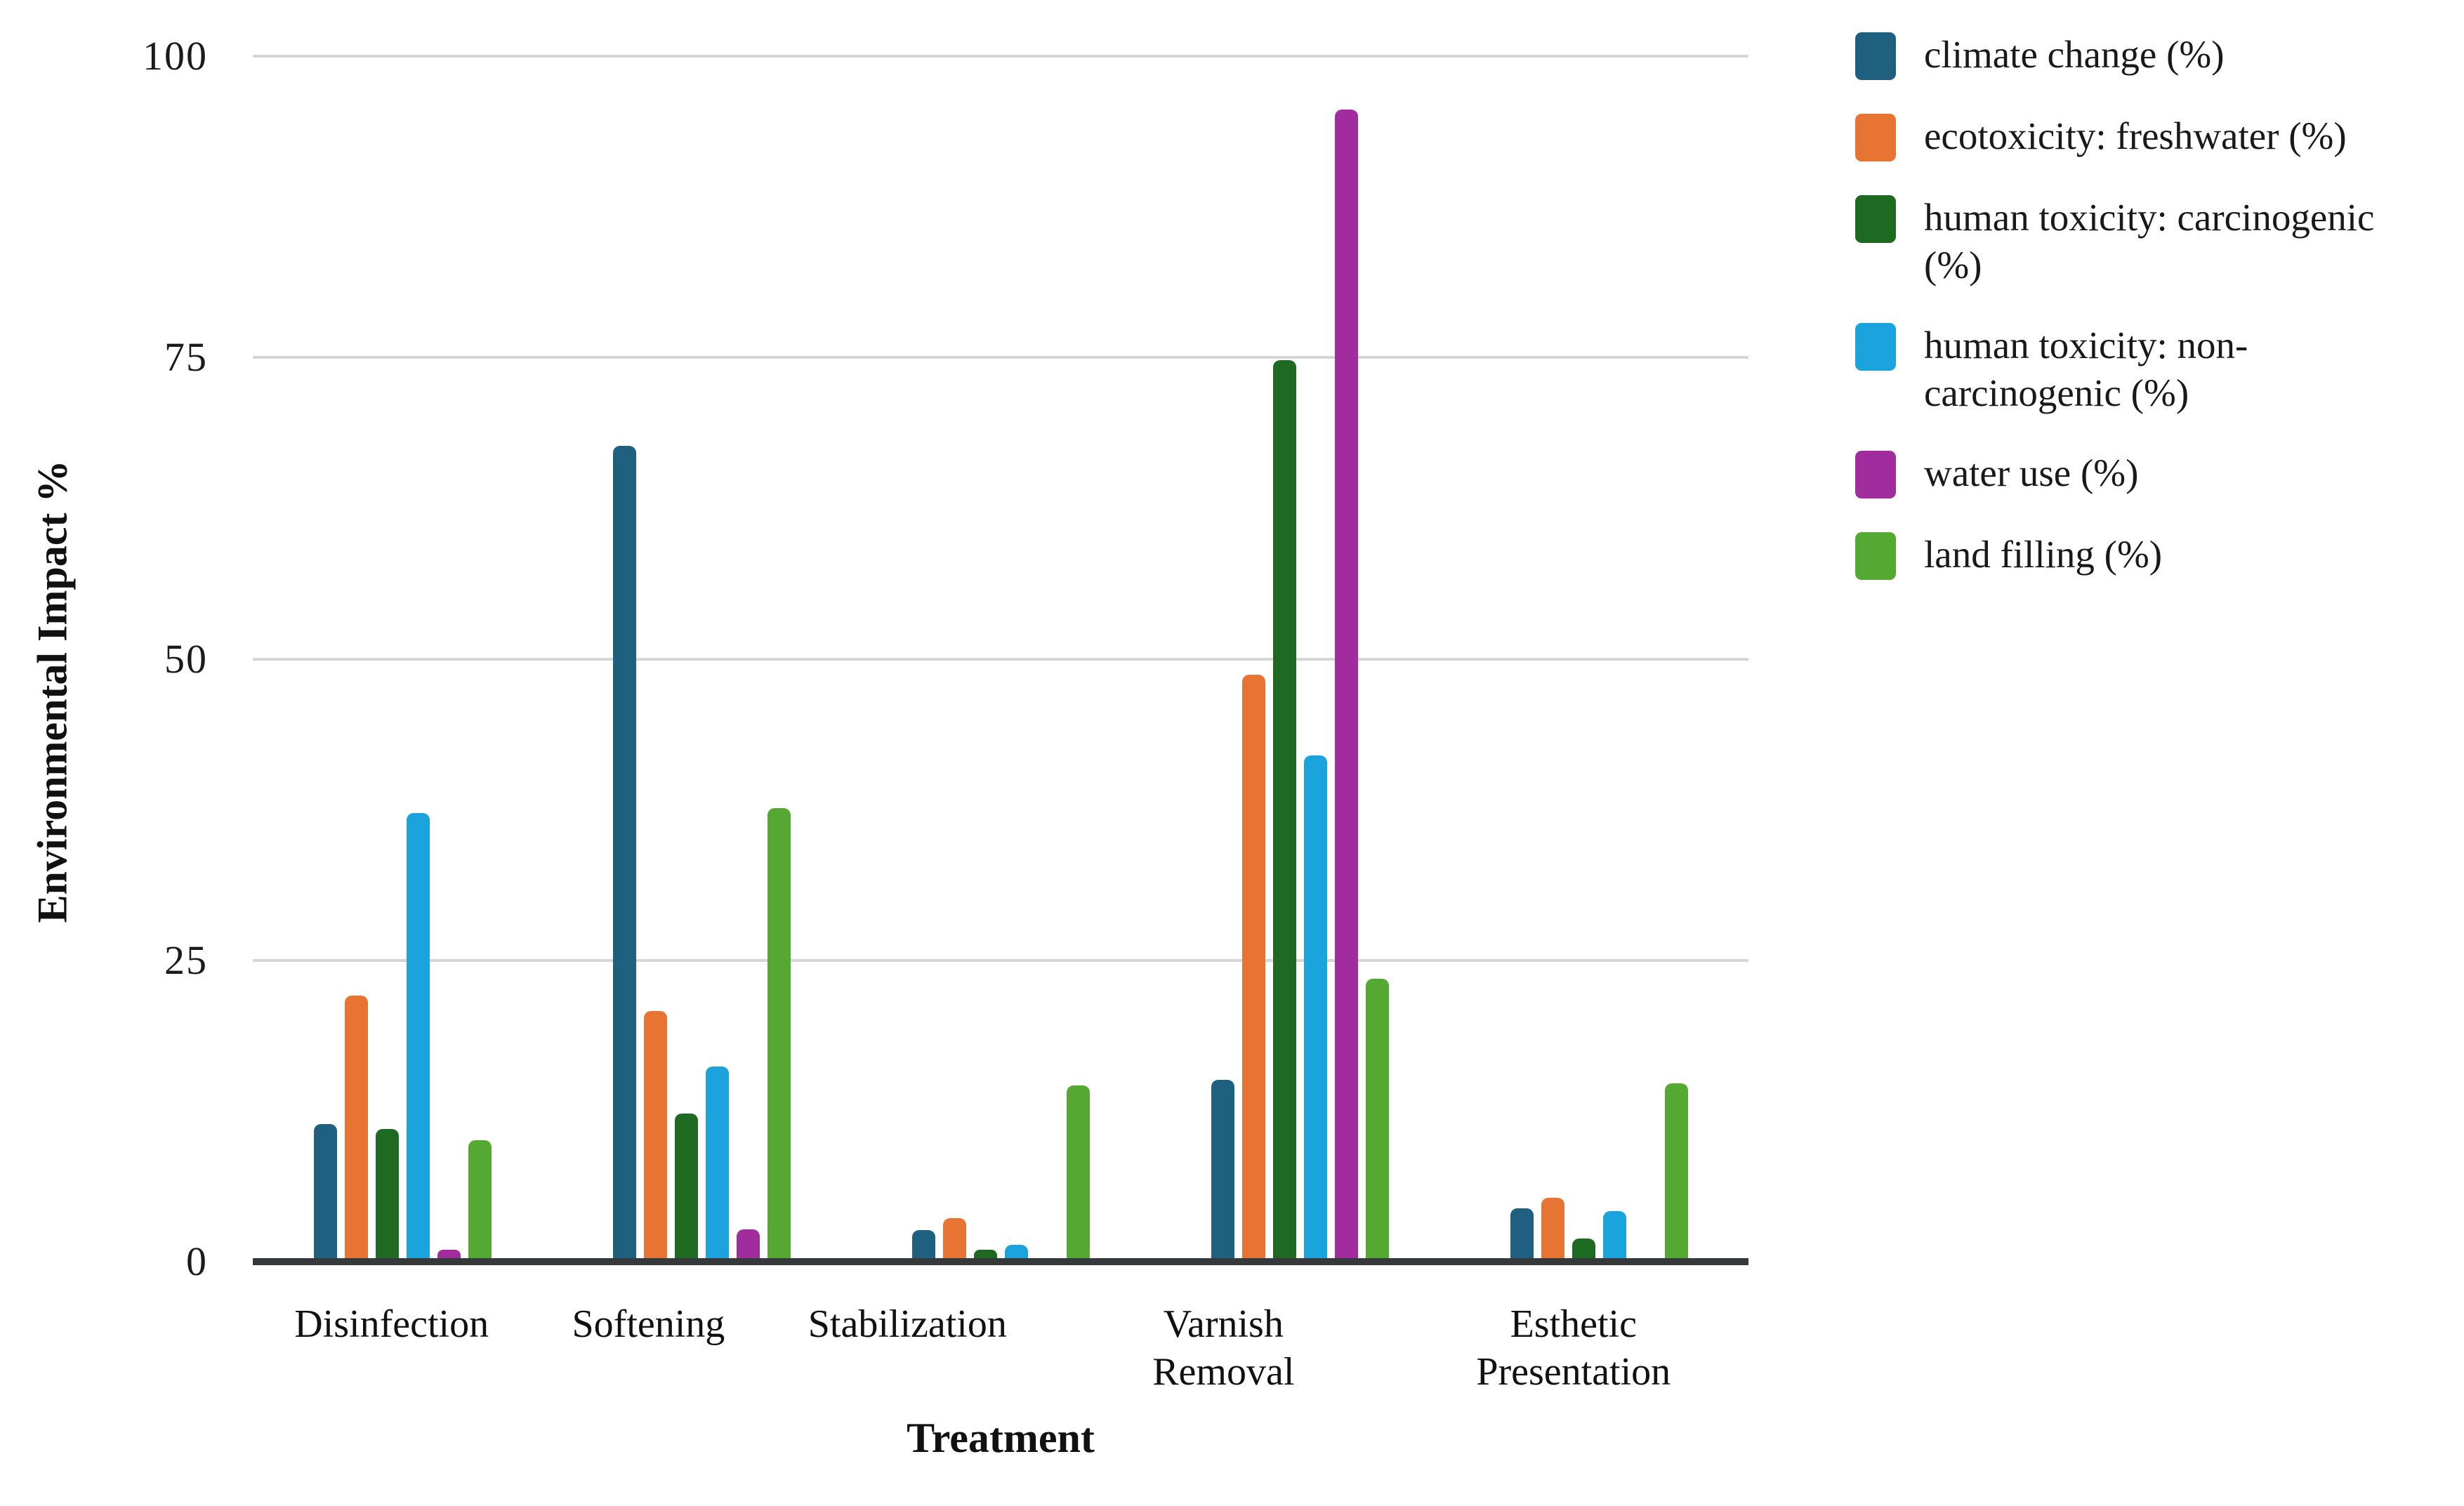  Describe the element at coordinates (391, 1324) in the screenshot. I see `x-category-label: Disinfection` at that location.